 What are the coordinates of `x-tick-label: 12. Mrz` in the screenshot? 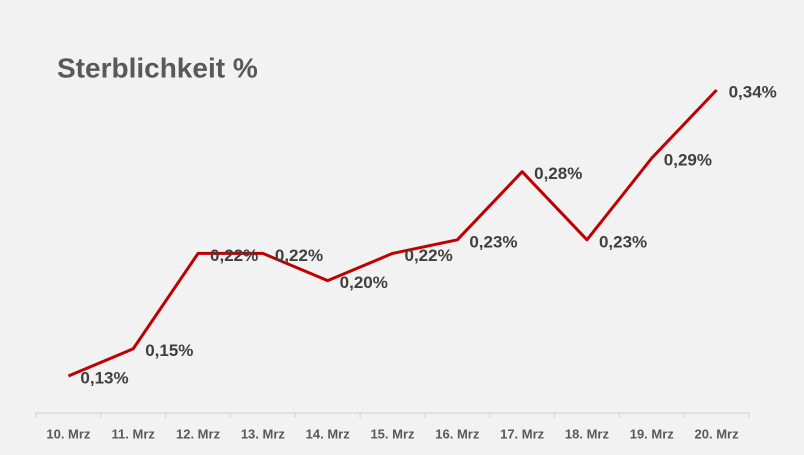 It's located at (198, 433).